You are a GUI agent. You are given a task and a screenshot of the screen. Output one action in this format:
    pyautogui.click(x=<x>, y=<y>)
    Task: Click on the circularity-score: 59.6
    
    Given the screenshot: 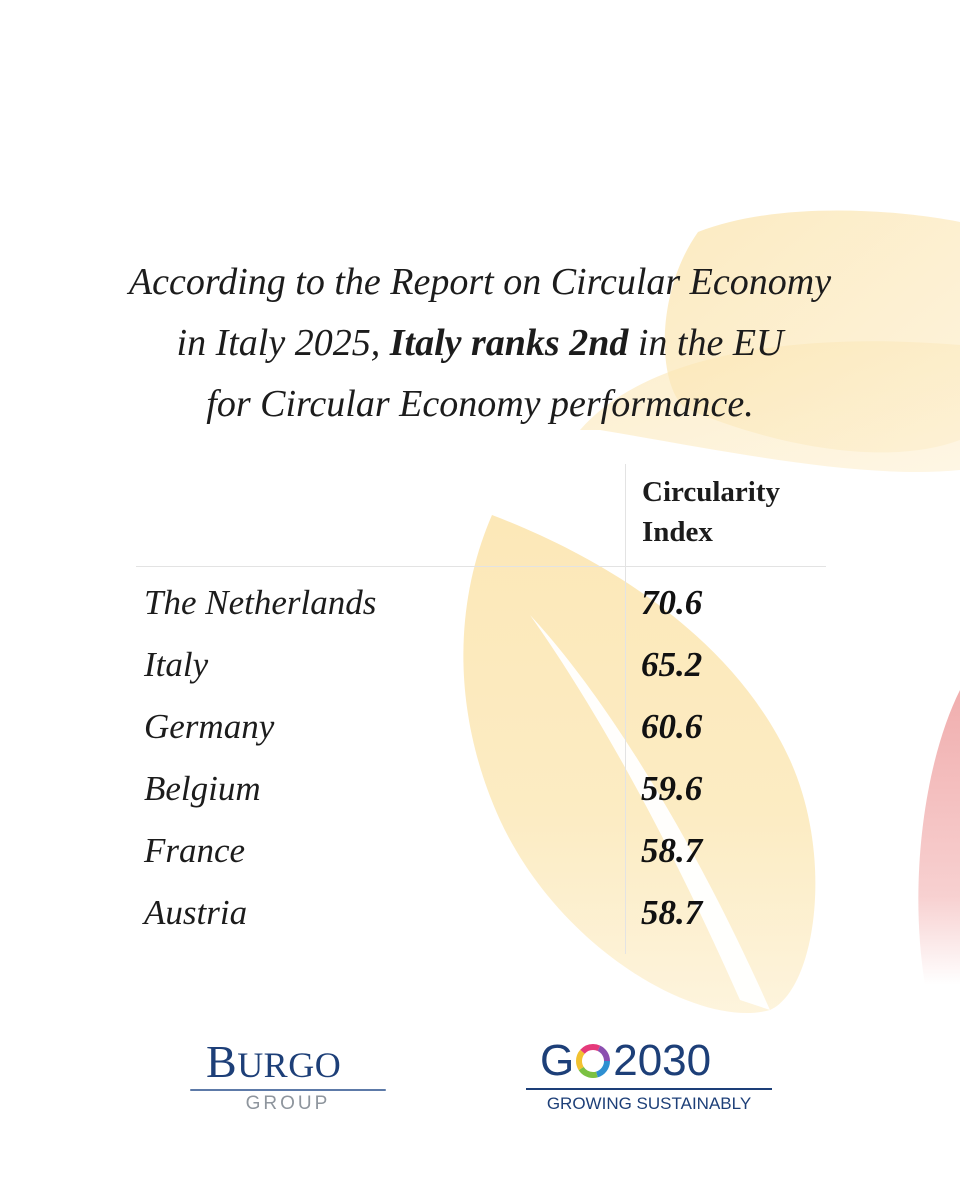 What is the action you would take?
    pyautogui.click(x=672, y=788)
    